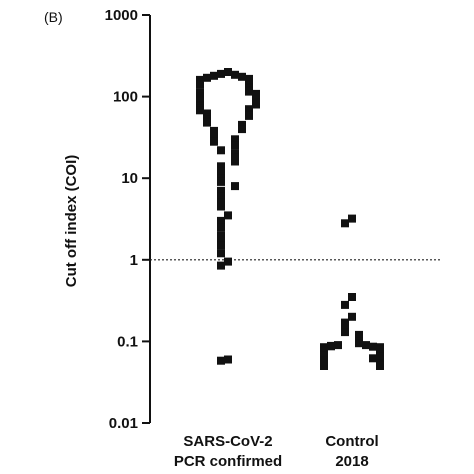  What do you see at coordinates (351, 461) in the screenshot?
I see `x-category-label: 2018` at bounding box center [351, 461].